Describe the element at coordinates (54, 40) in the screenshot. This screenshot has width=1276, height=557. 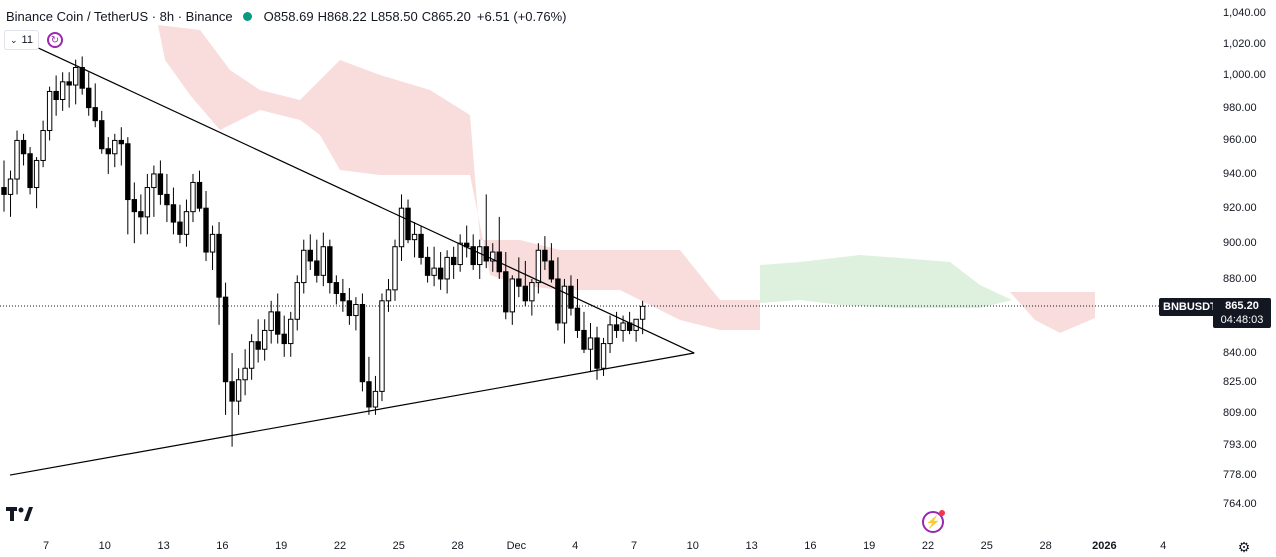
I see `refresh-icon: ↻` at that location.